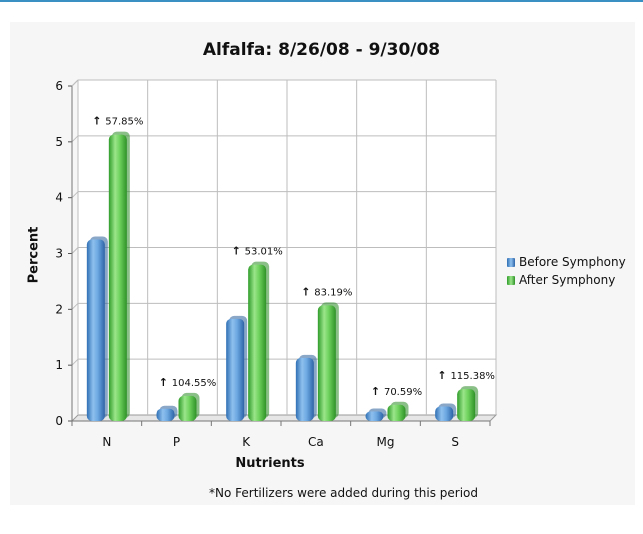  Describe the element at coordinates (270, 463) in the screenshot. I see `x-axis-label: Nutrients` at that location.